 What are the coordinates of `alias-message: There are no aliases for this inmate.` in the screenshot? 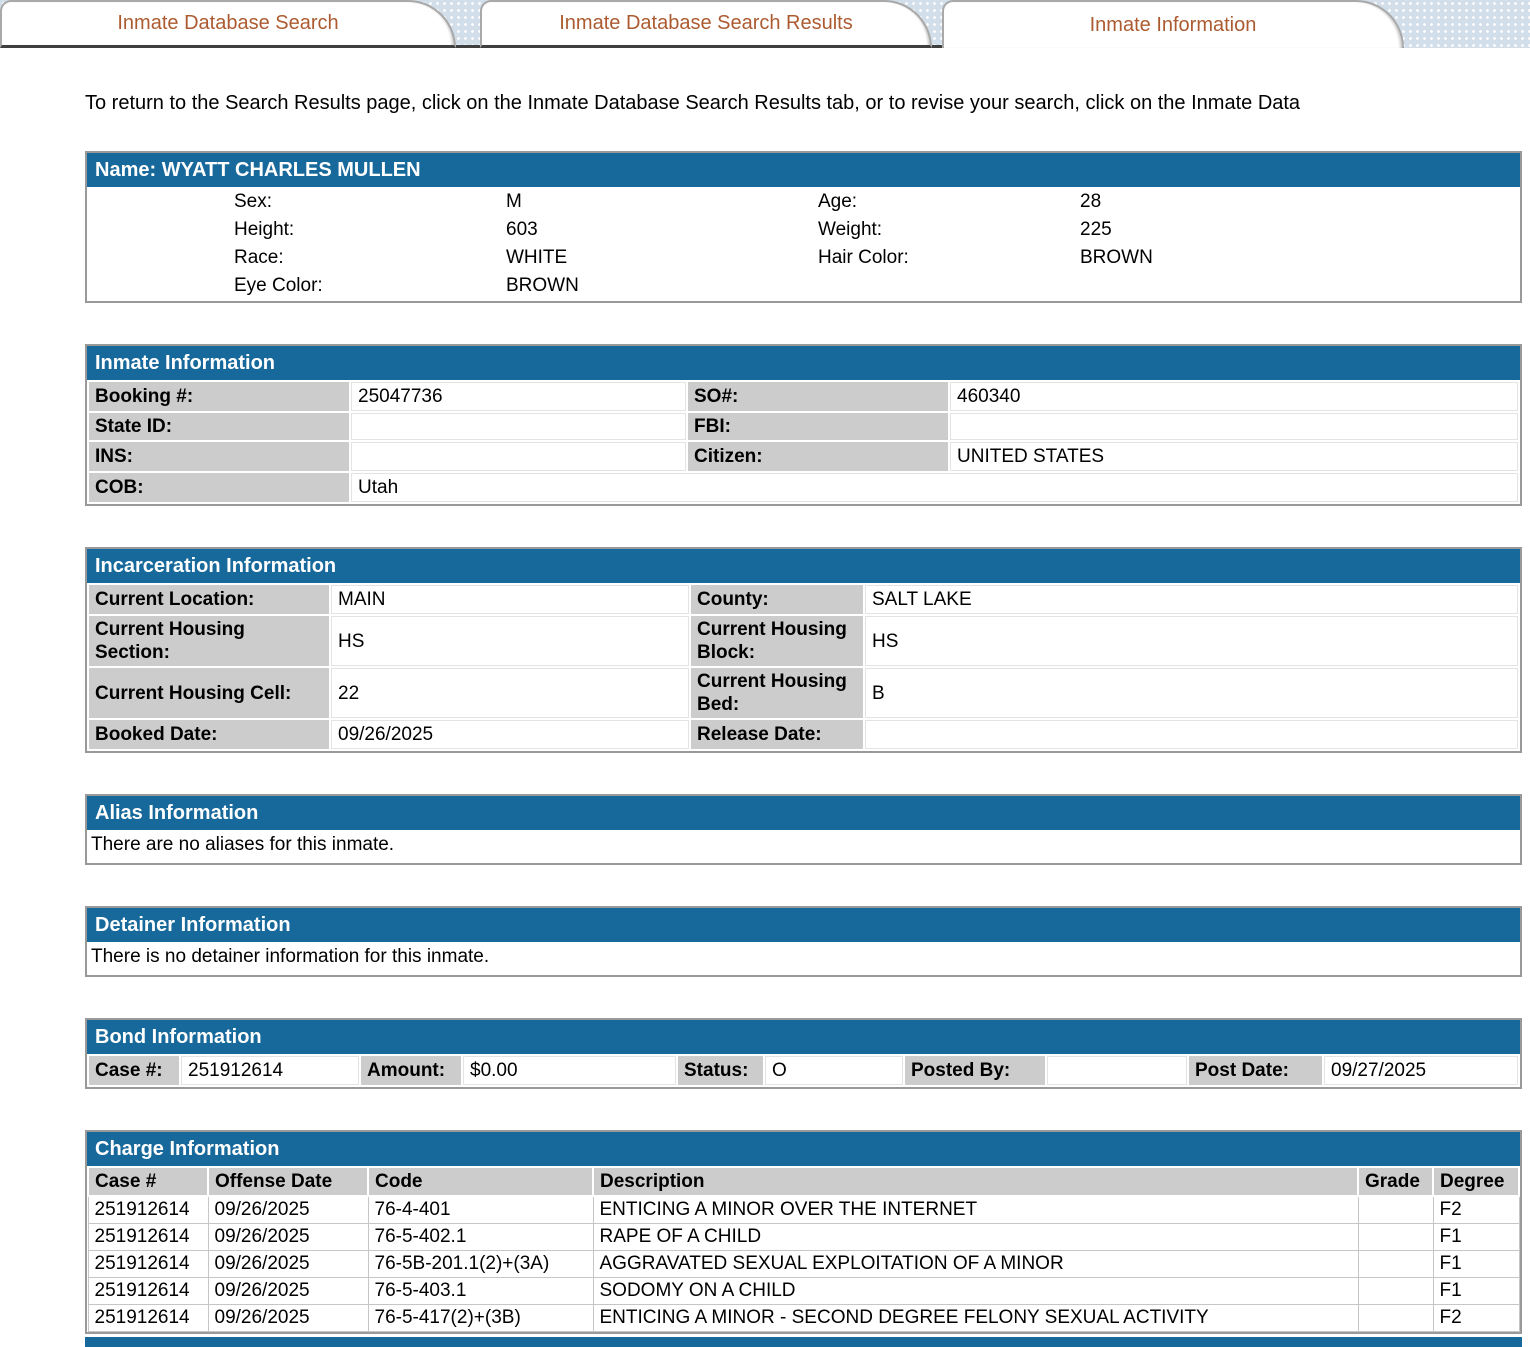 It's located at (243, 844).